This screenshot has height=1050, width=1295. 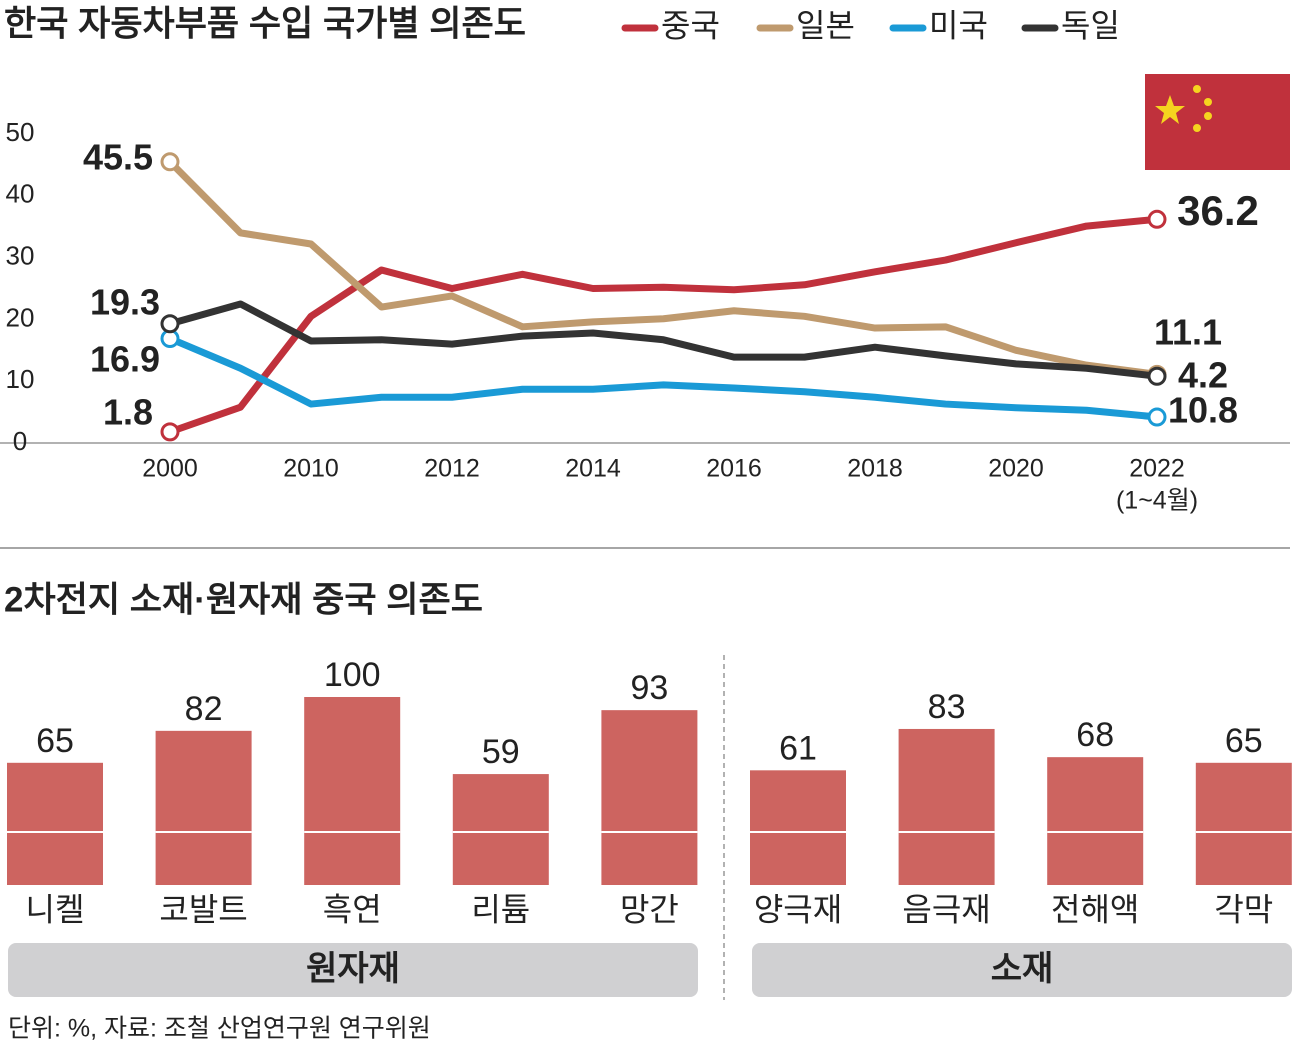 I want to click on group-label: 소재, so click(x=1022, y=969).